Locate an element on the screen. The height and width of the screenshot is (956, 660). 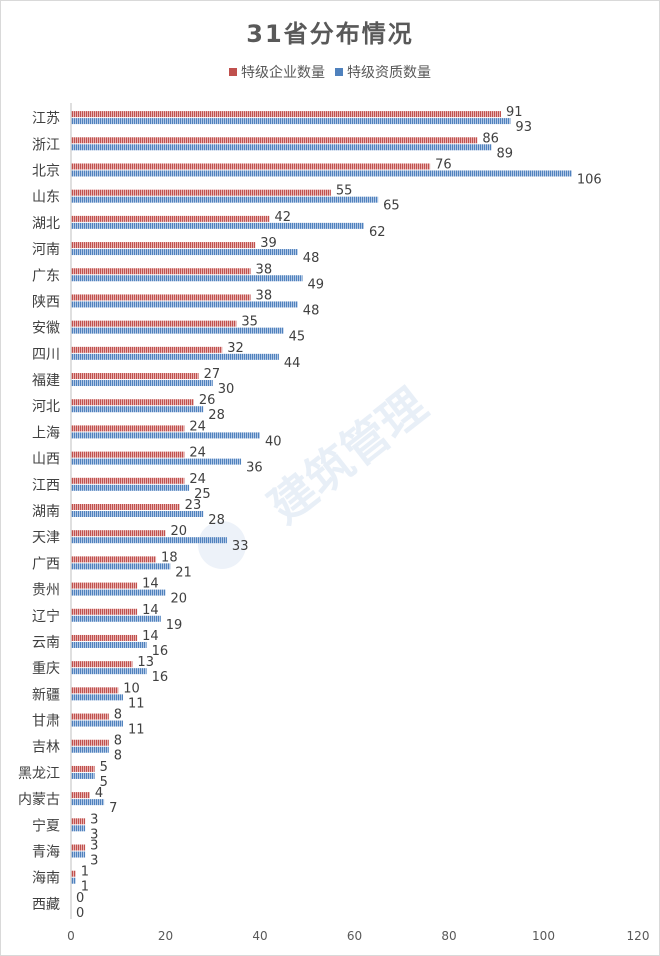
data-label: 93 is located at coordinates (523, 127).